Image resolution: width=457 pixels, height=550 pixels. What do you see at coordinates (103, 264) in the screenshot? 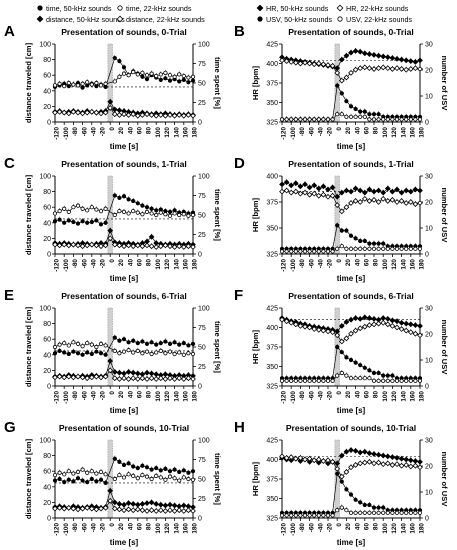
I see `x-tick-label: -20` at bounding box center [103, 264].